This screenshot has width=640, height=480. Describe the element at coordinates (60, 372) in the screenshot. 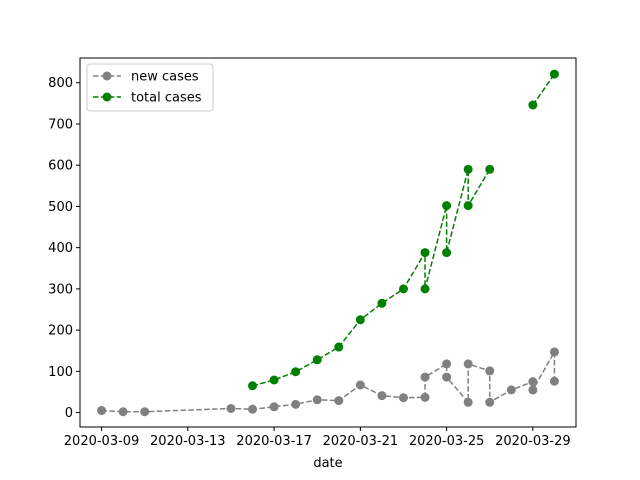

I see `y-tick-label: 100` at that location.